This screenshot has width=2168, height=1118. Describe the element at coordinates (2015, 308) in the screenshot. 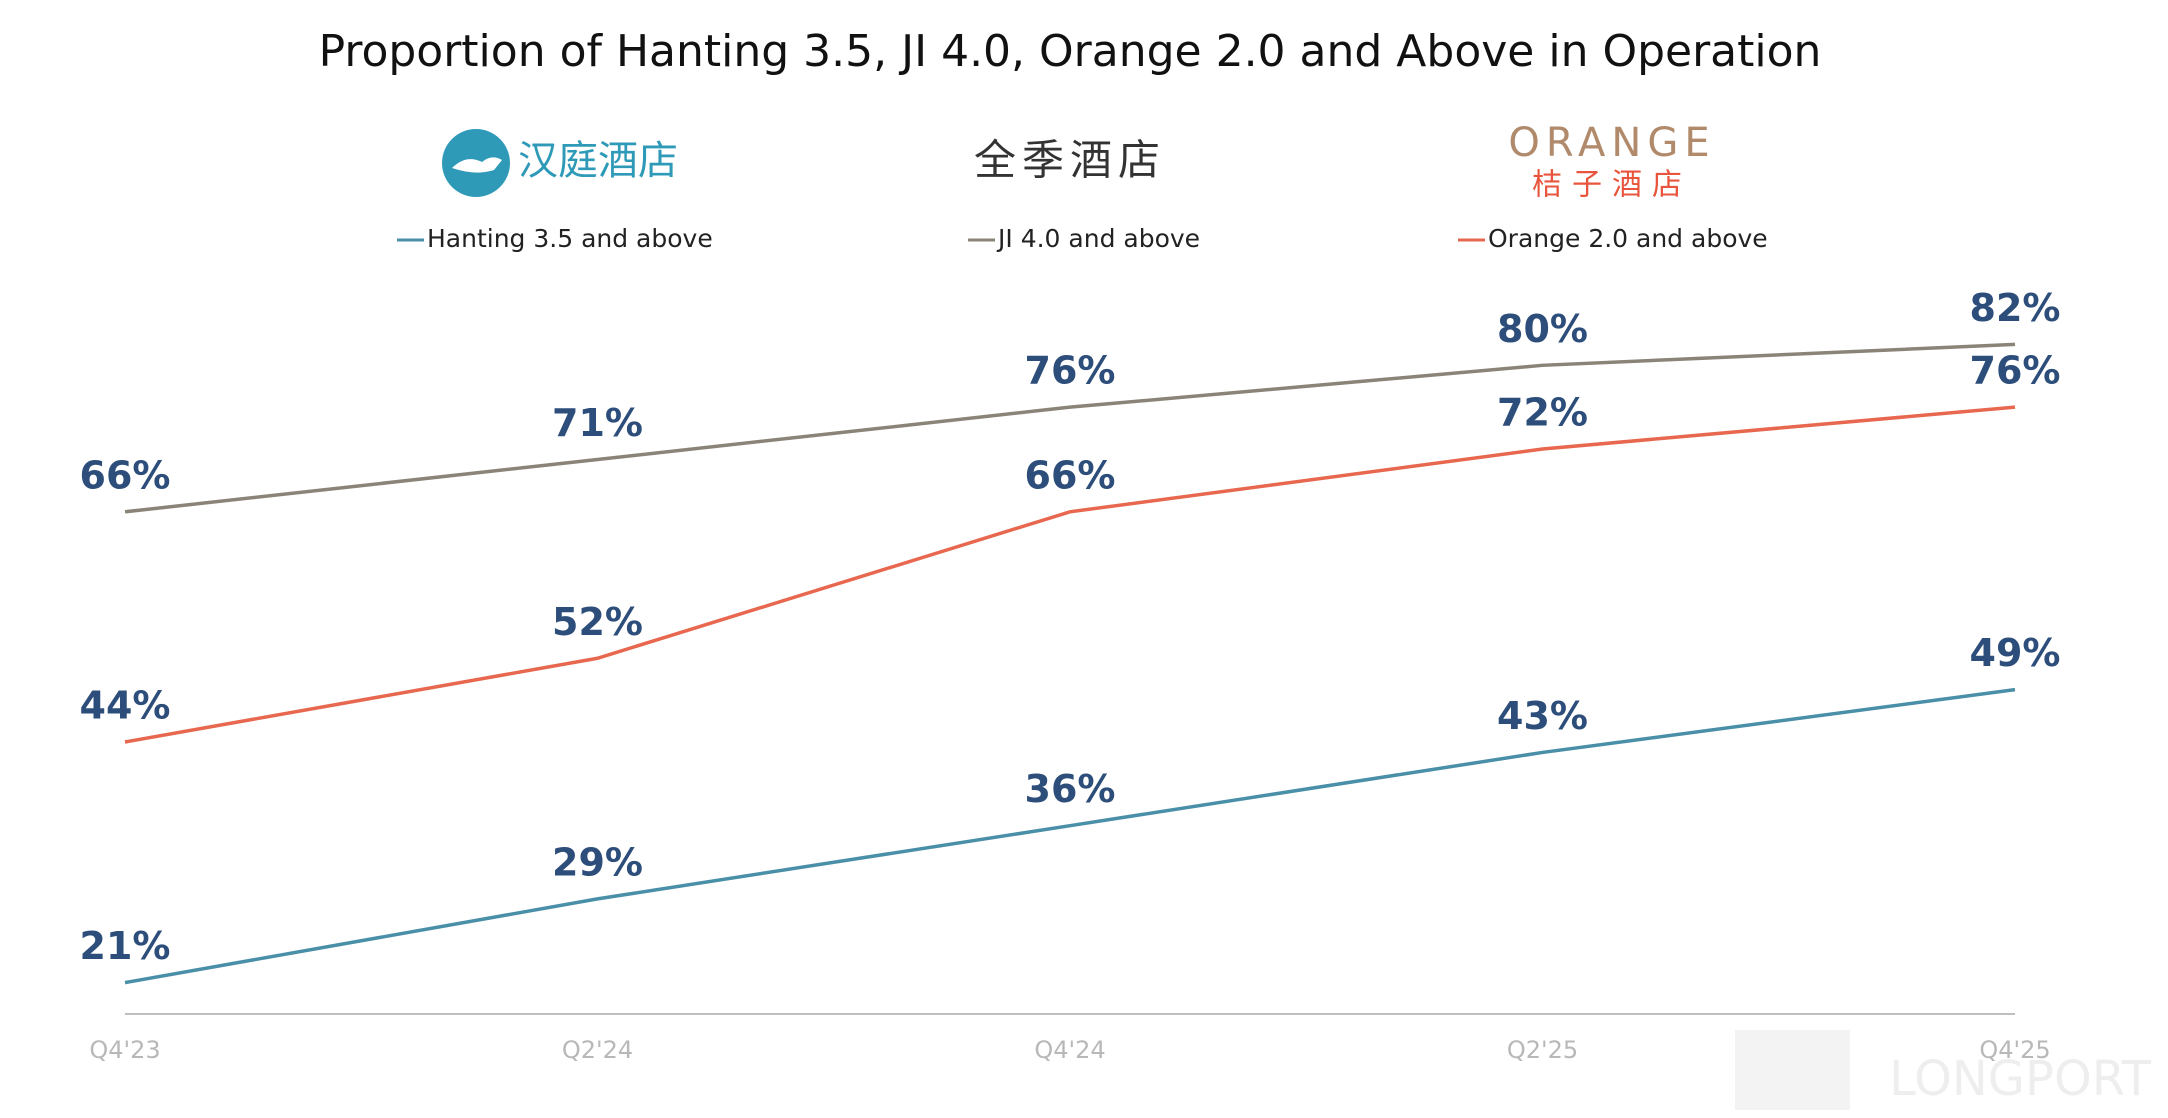

I see `data-label: 82%` at that location.